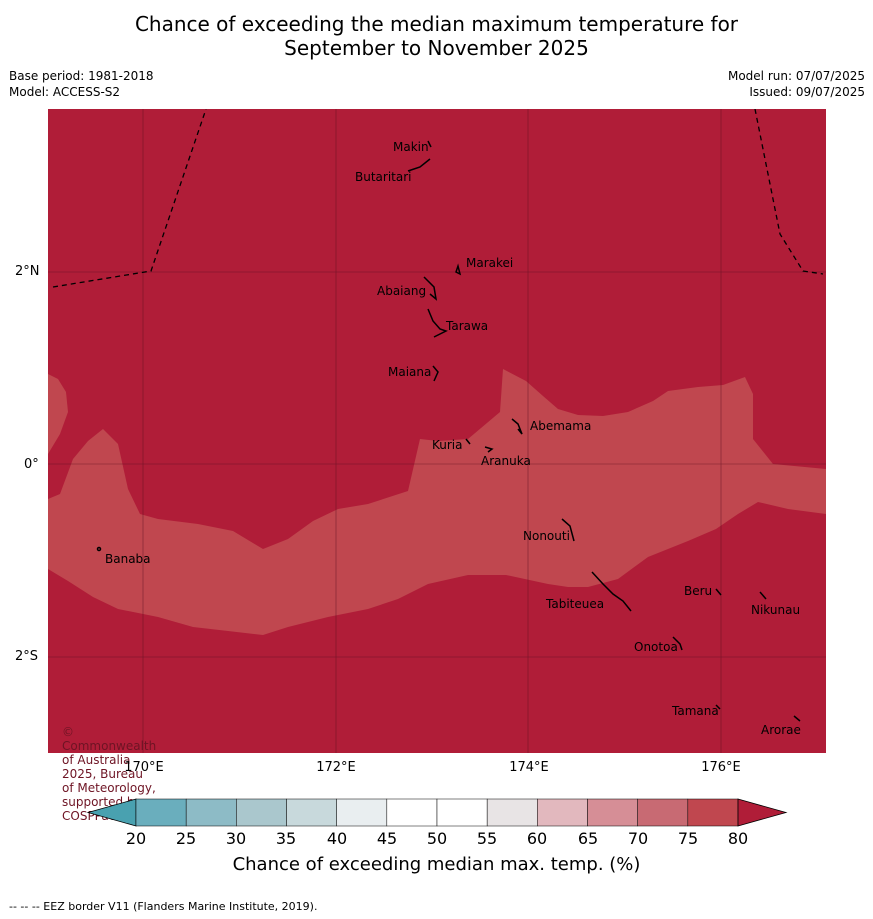 This screenshot has height=919, width=873. Describe the element at coordinates (568, 530) in the screenshot. I see `island-nonouti` at that location.